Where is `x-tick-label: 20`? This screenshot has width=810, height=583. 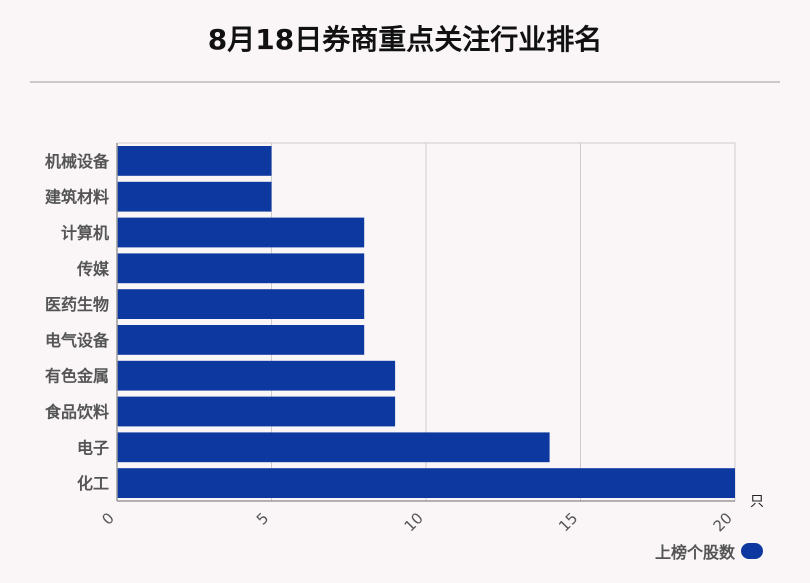
x-tick-label: 20 is located at coordinates (723, 522).